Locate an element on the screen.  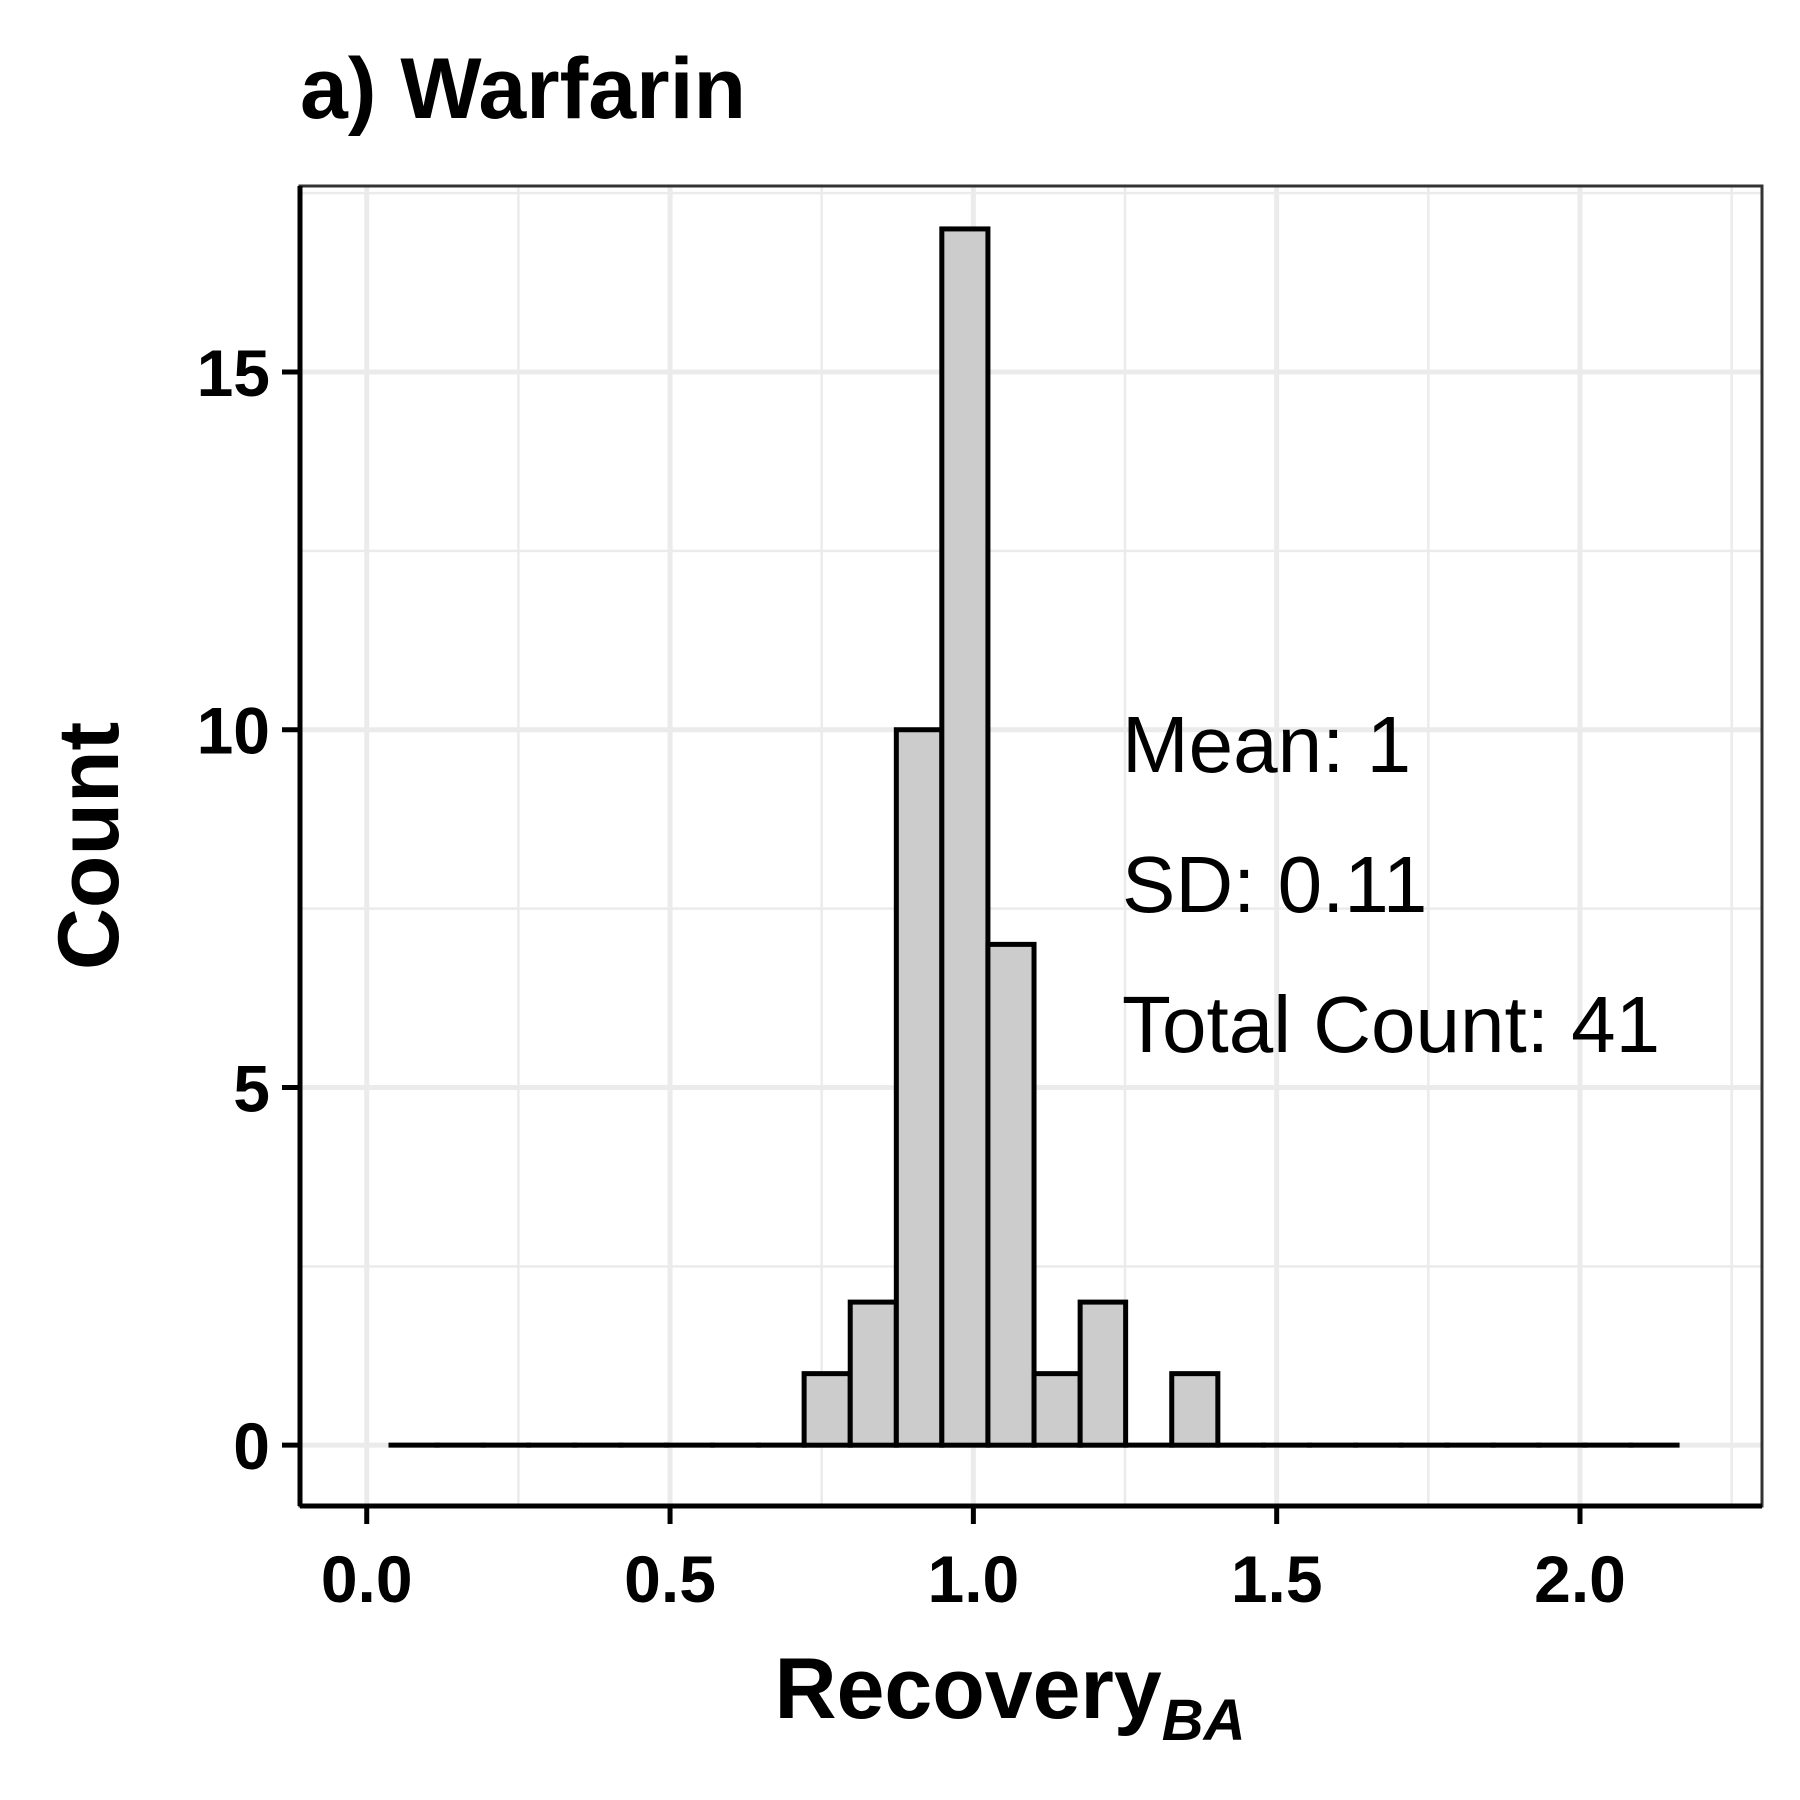
x-tick-label: 1.5 is located at coordinates (1277, 1579).